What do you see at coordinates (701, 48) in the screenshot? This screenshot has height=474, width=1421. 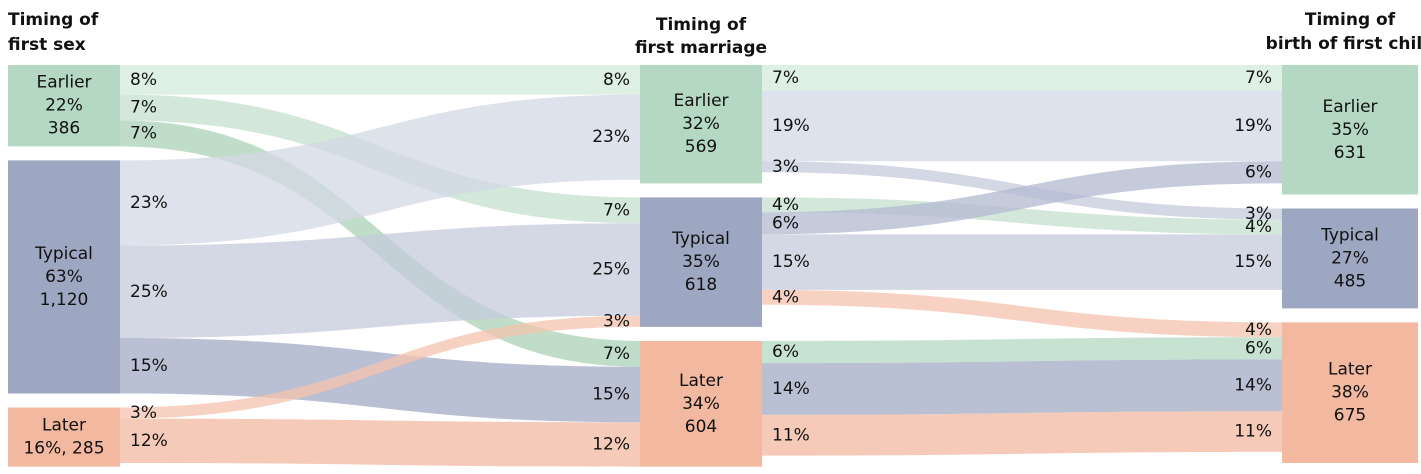 I see `stage-title: first marriage` at bounding box center [701, 48].